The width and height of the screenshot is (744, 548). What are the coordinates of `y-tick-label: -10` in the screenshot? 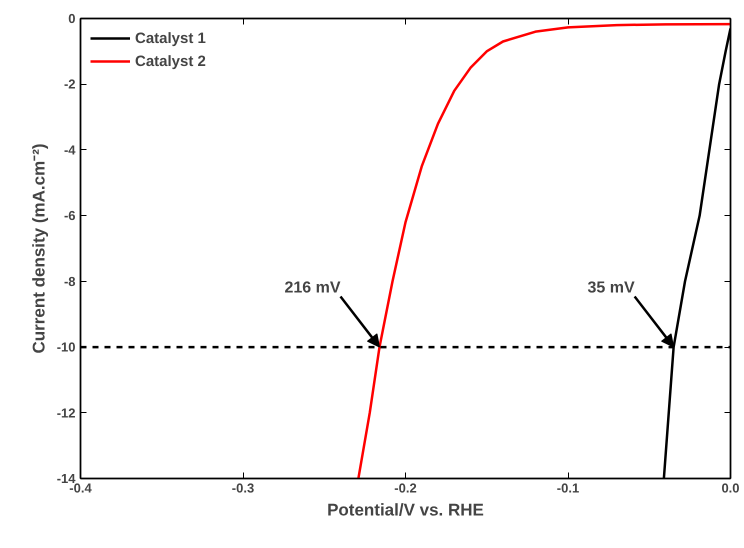 It's located at (66, 347).